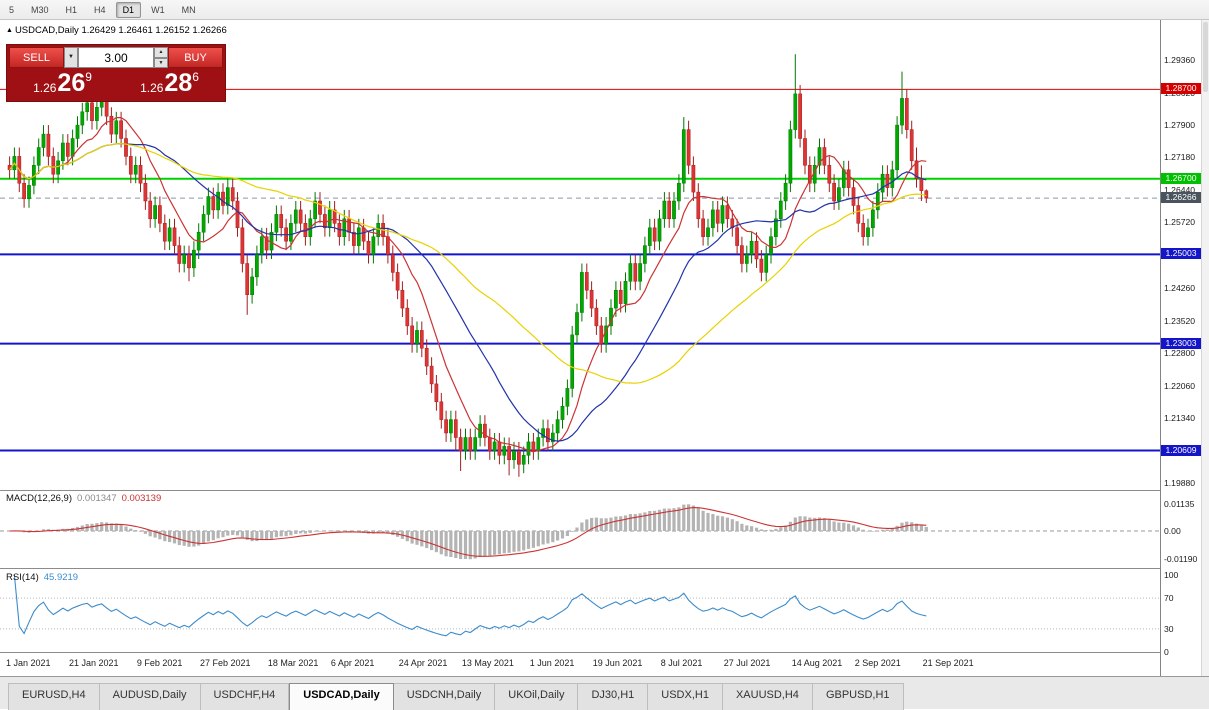 The image size is (1209, 710). I want to click on trade-controls-row: SELL ▼ ▲ ▼ BUY, so click(116, 57).